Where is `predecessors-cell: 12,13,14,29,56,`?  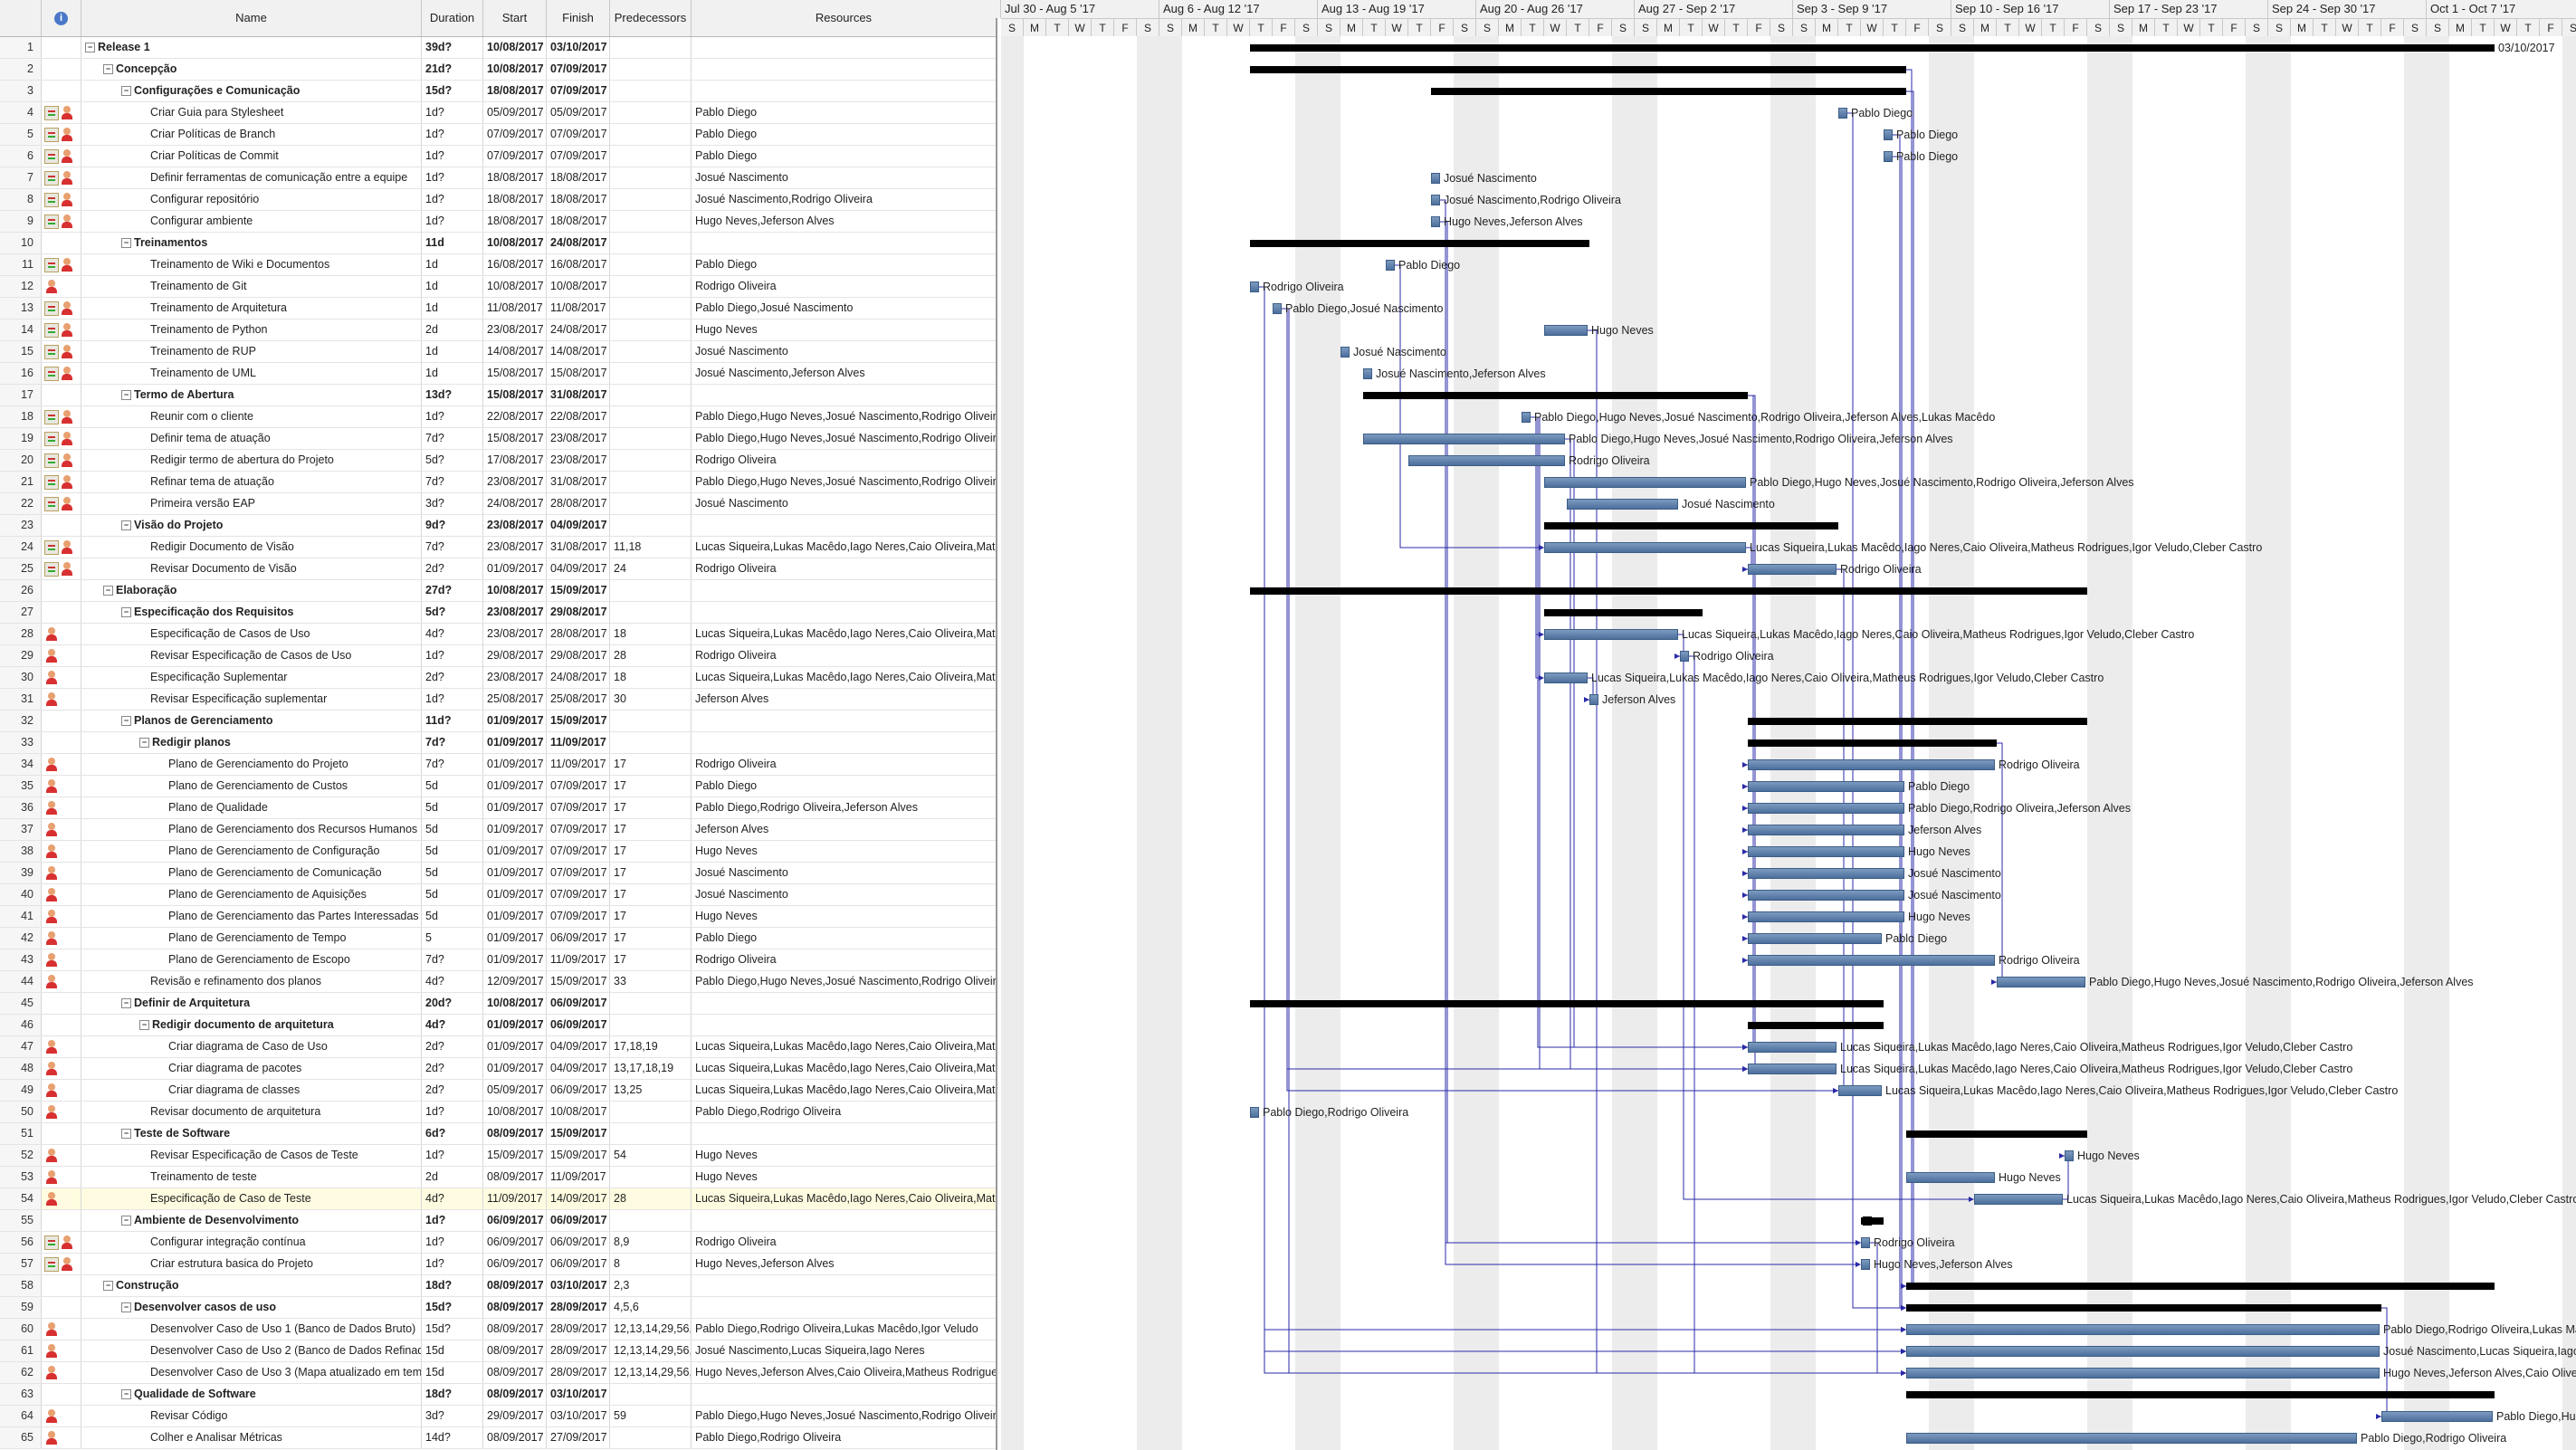
predecessors-cell: 12,13,14,29,56, is located at coordinates (651, 1372).